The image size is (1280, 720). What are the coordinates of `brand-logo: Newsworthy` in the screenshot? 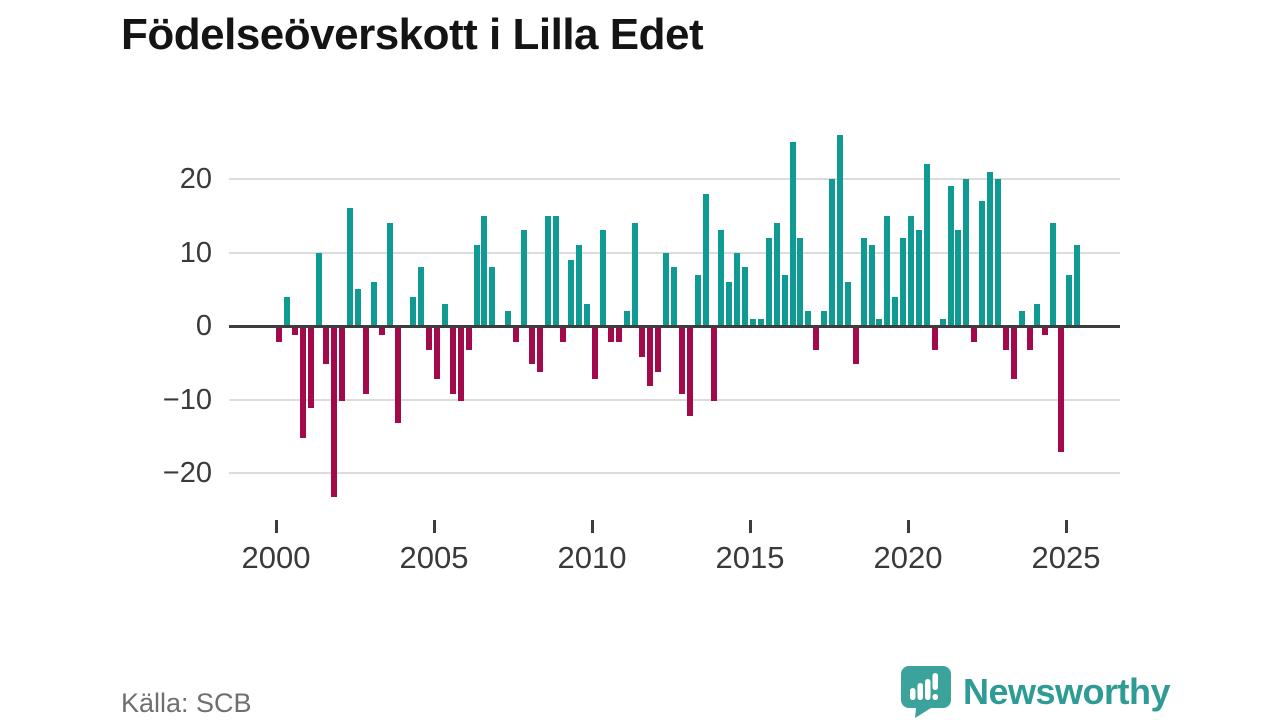 It's located at (1036, 692).